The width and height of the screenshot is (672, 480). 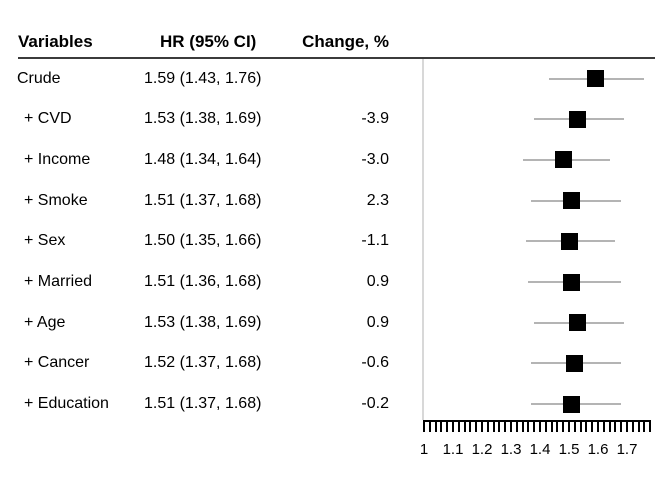 What do you see at coordinates (55, 41) in the screenshot?
I see `column-header-variables: Variables` at bounding box center [55, 41].